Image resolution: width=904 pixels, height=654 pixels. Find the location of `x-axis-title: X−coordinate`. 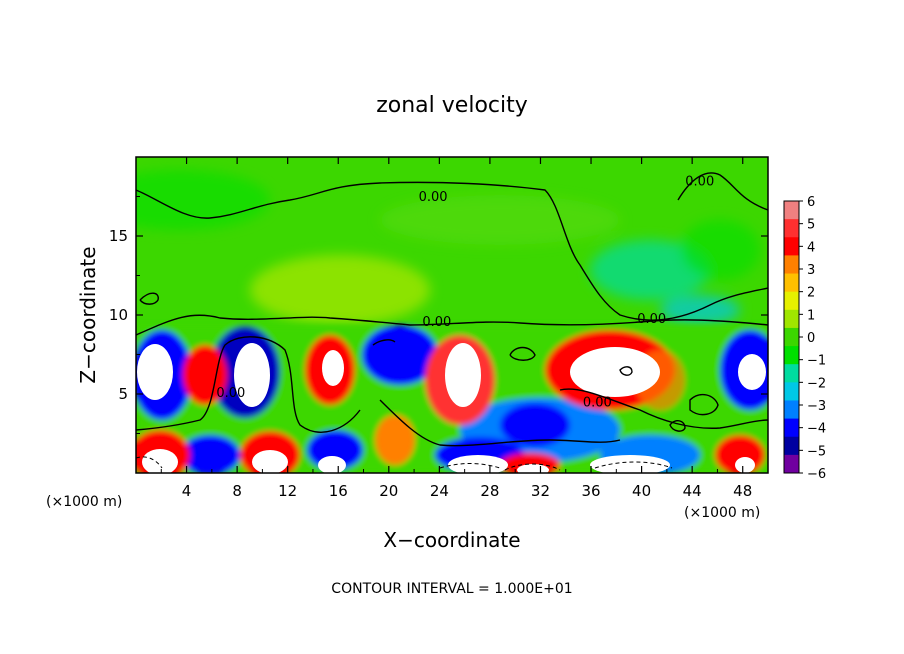

x-axis-title: X−coordinate is located at coordinates (451, 540).